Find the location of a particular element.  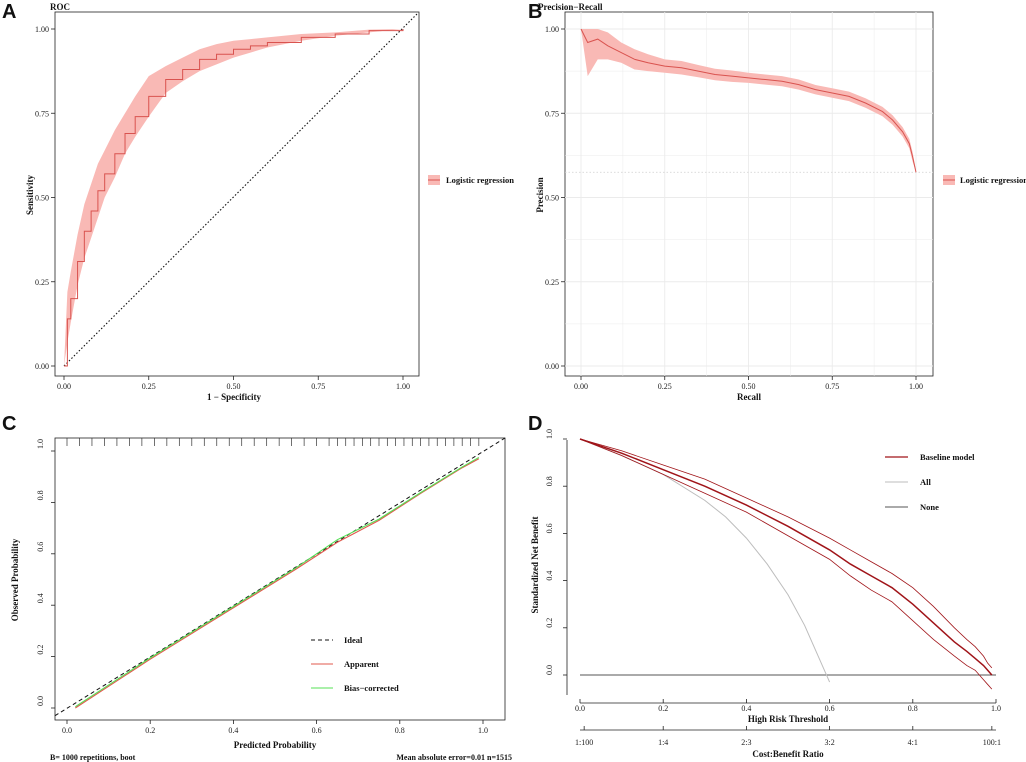

pr-legend-label: Logistic regression is located at coordinates (993, 180).